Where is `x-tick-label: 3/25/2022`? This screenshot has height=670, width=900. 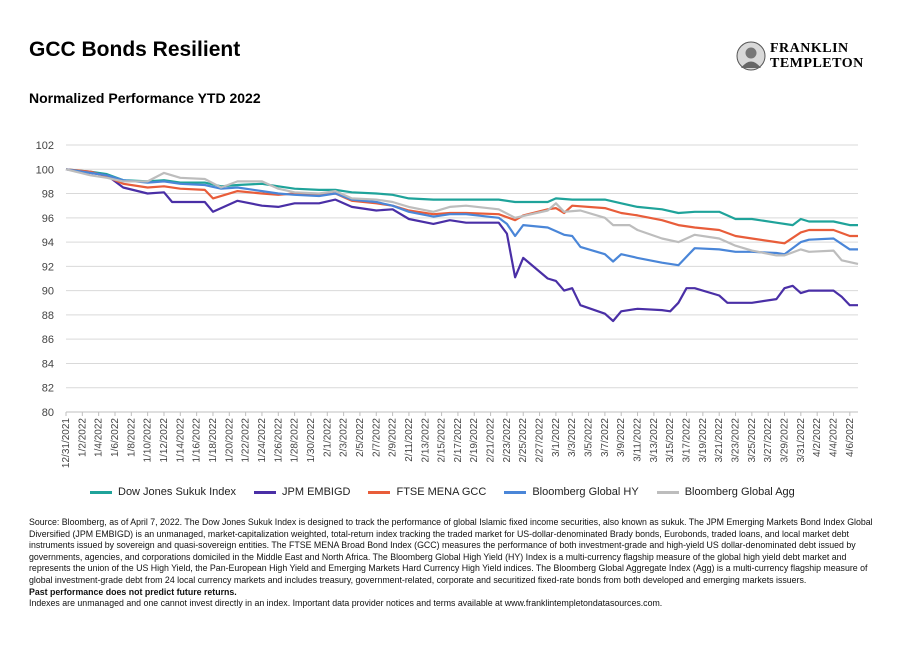
x-tick-label: 3/25/2022 is located at coordinates (752, 440).